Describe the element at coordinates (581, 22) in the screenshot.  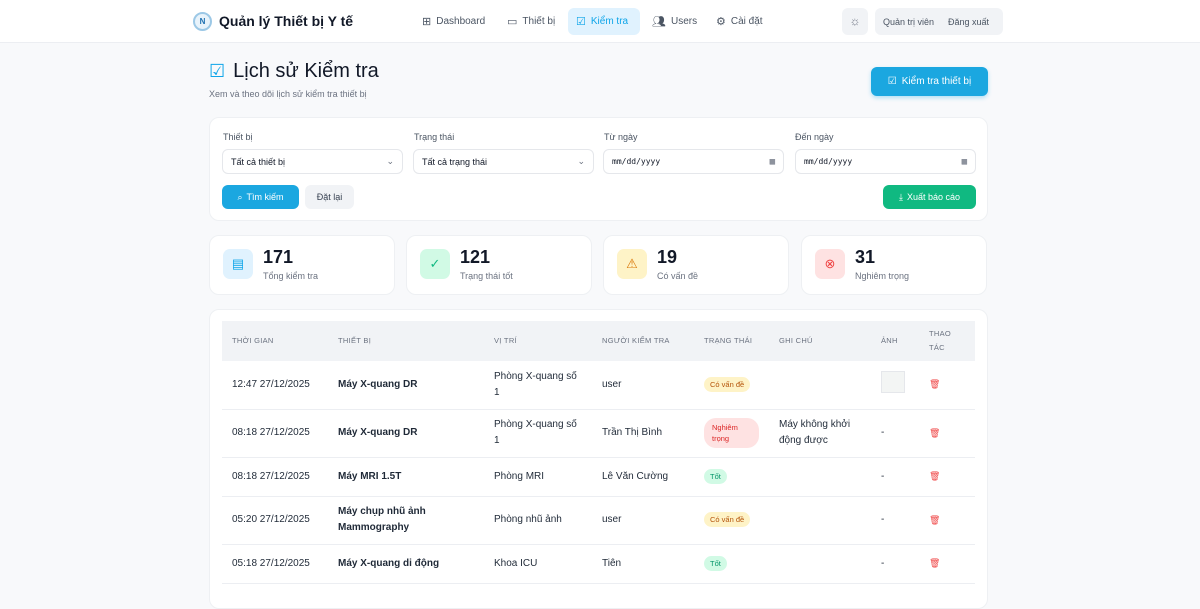
I see `check-square-icon: ☑` at that location.